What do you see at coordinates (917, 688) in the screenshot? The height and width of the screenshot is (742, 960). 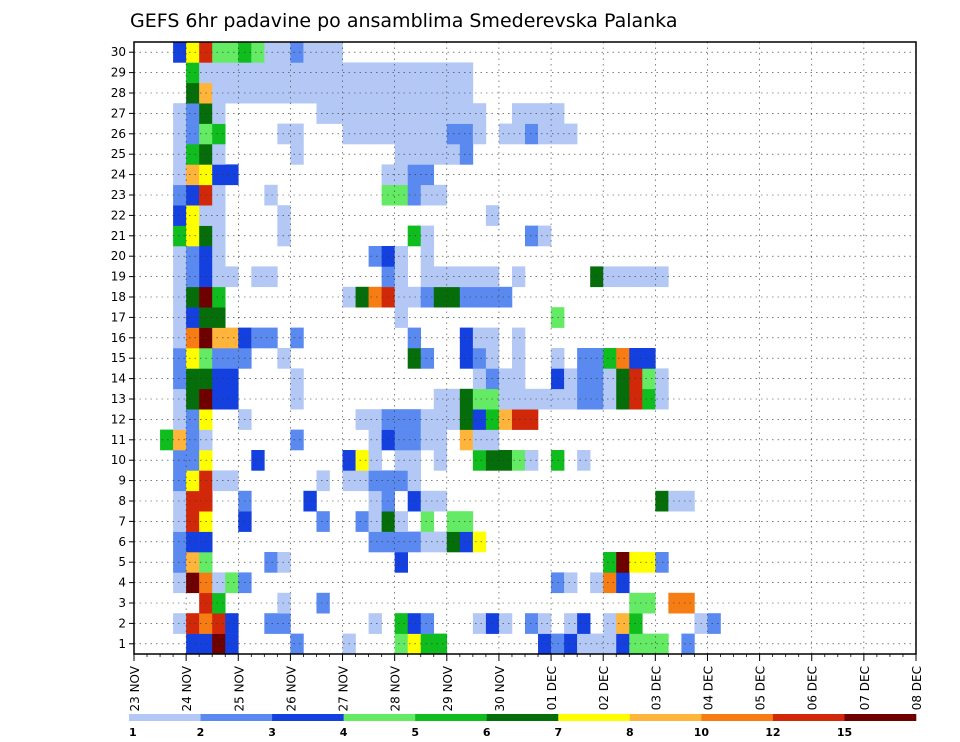 I see `x-tick-label: 08 DEC` at bounding box center [917, 688].